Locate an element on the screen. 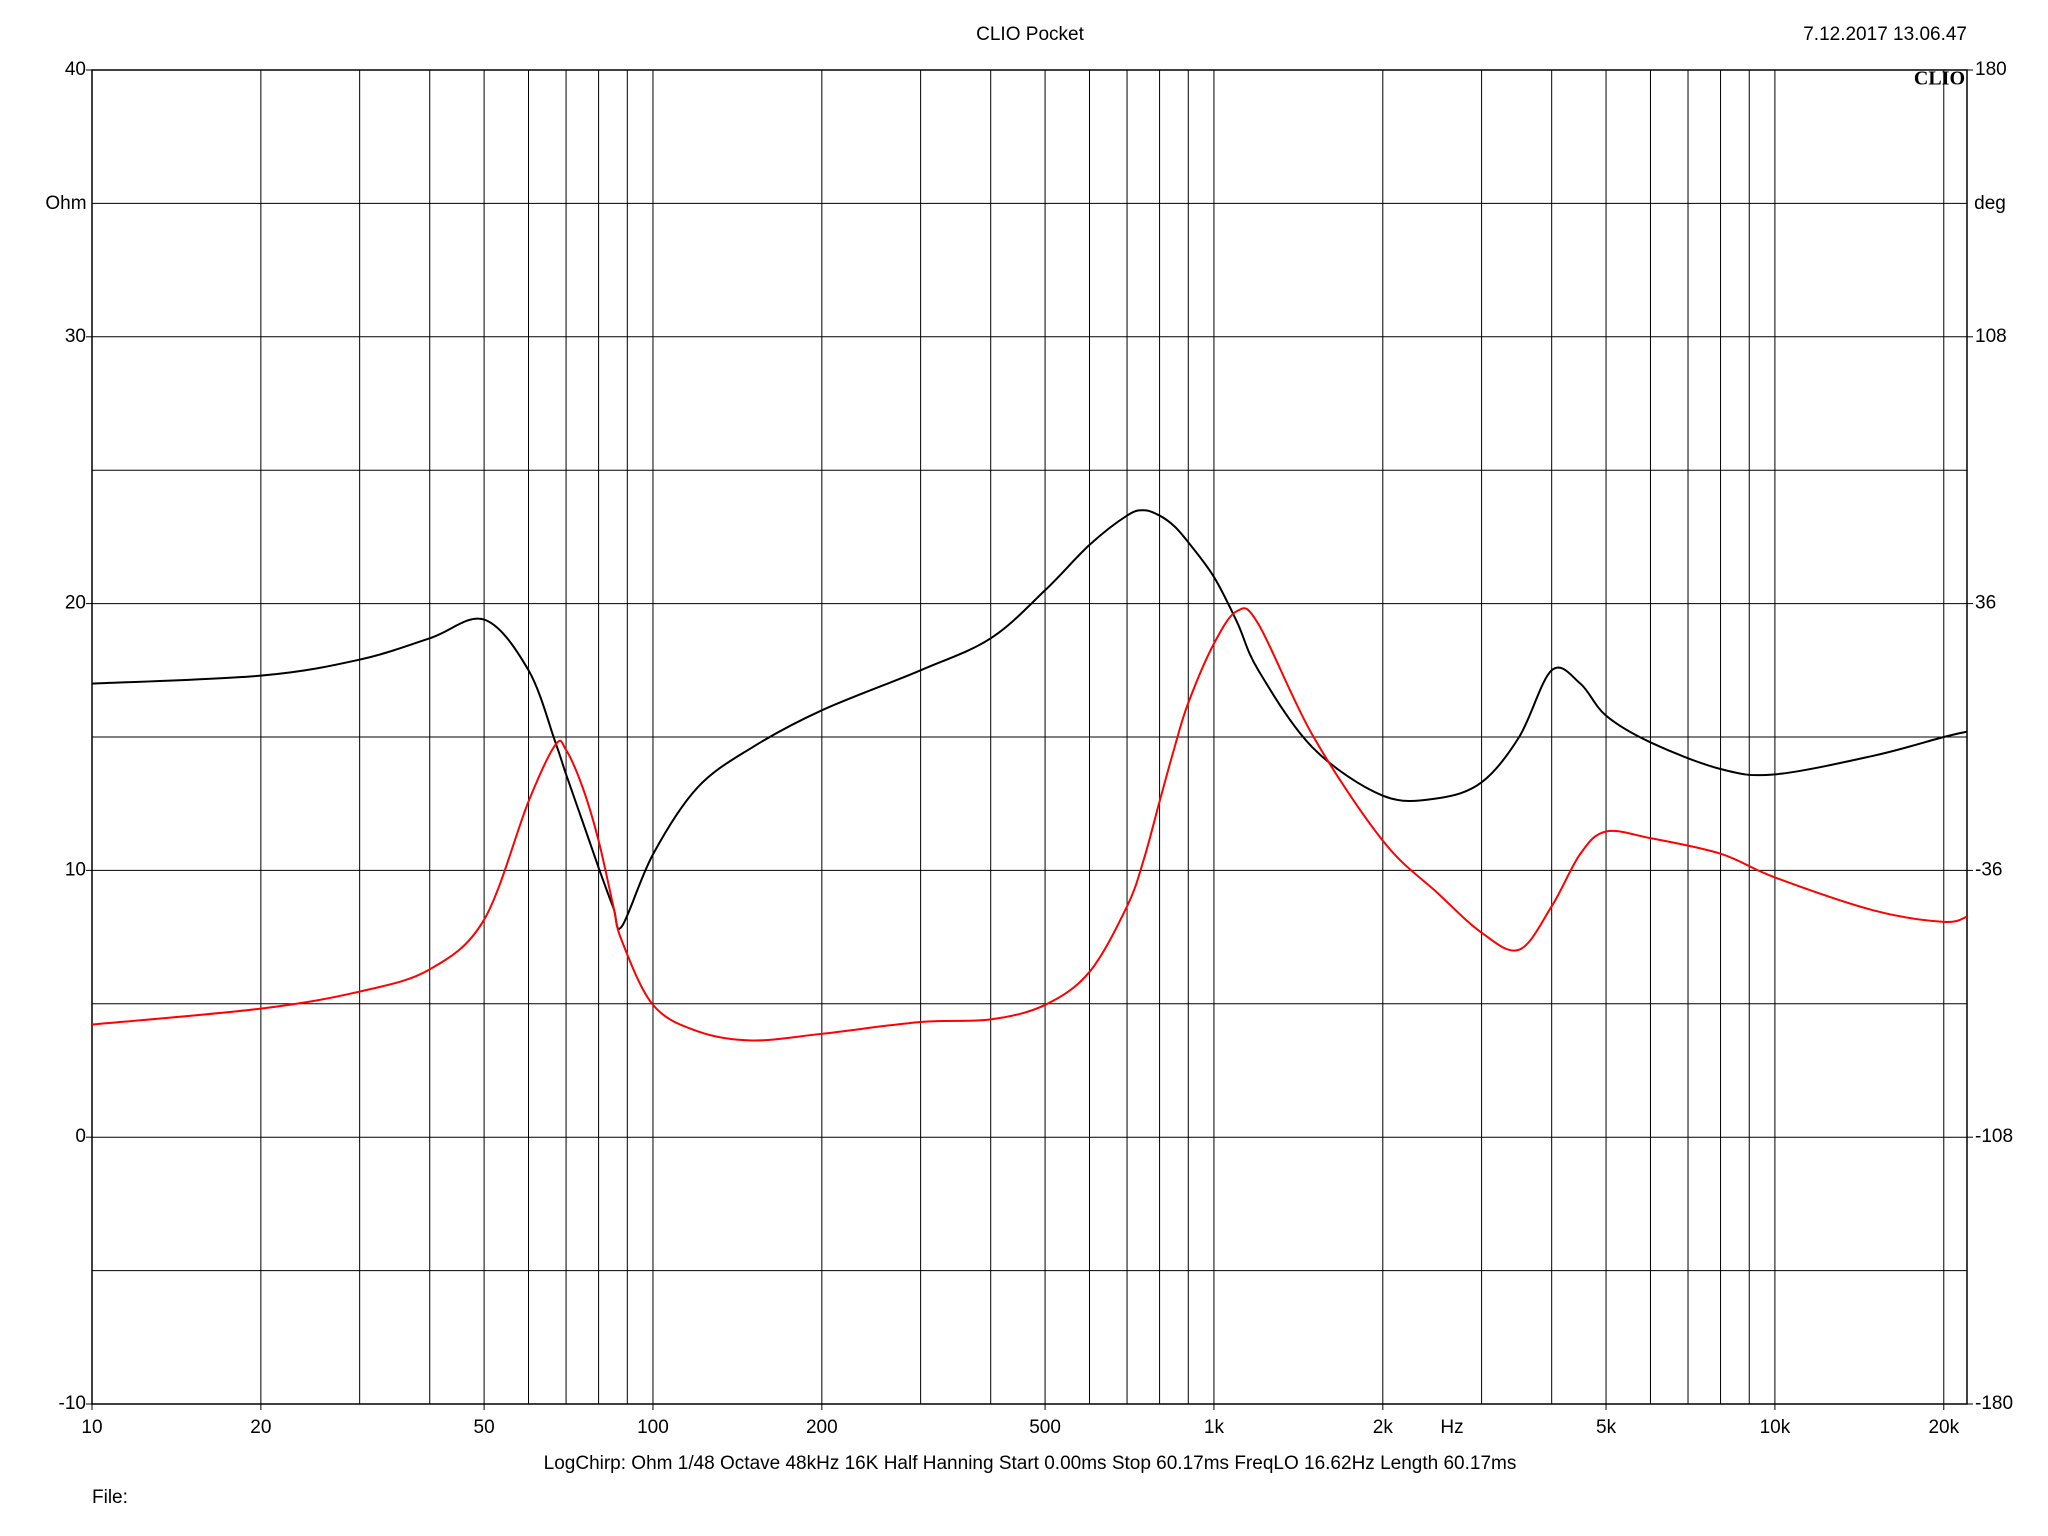 The image size is (2048, 1536). x-tick-label: 100 is located at coordinates (653, 1427).